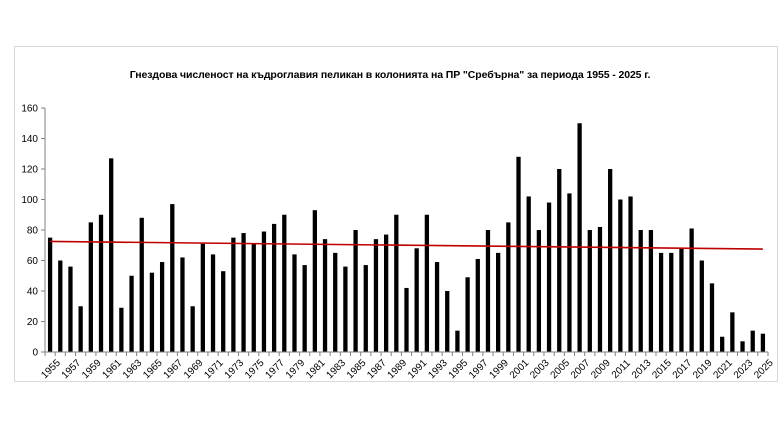 The height and width of the screenshot is (439, 780). I want to click on x-tick-label: 1991, so click(418, 369).